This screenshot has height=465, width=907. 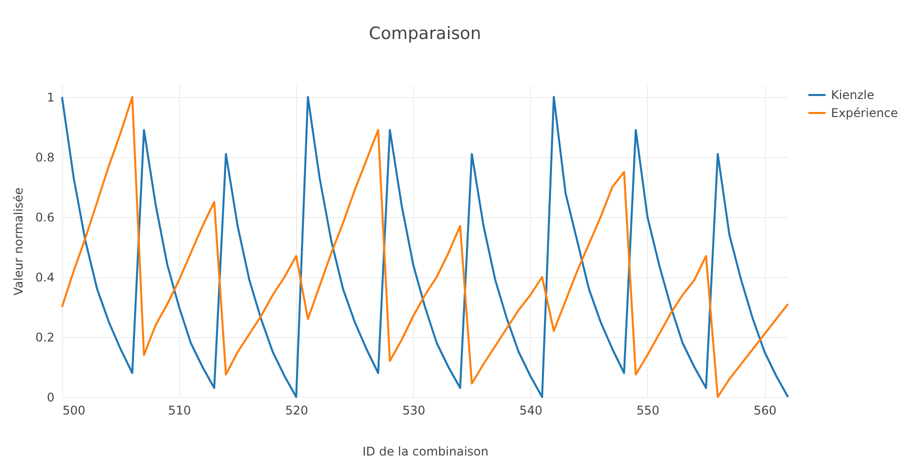 I want to click on x-axis-title: ID de la combinaison, so click(x=425, y=451).